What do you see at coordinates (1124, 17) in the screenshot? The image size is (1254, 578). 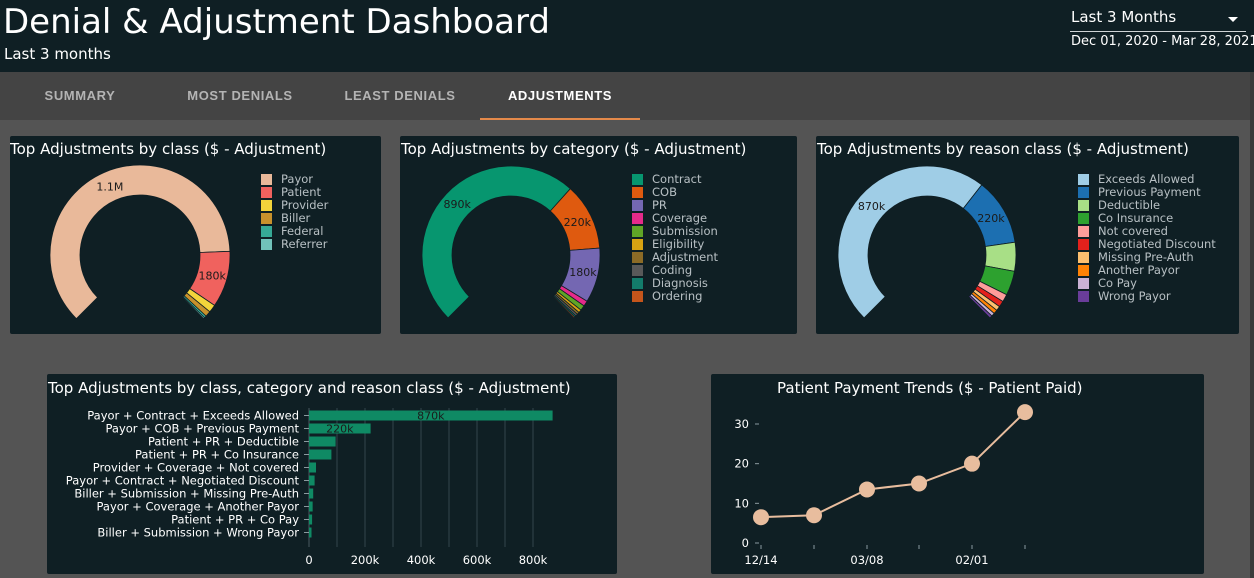 I see `date-range-select-value: Last 3 Months` at bounding box center [1124, 17].